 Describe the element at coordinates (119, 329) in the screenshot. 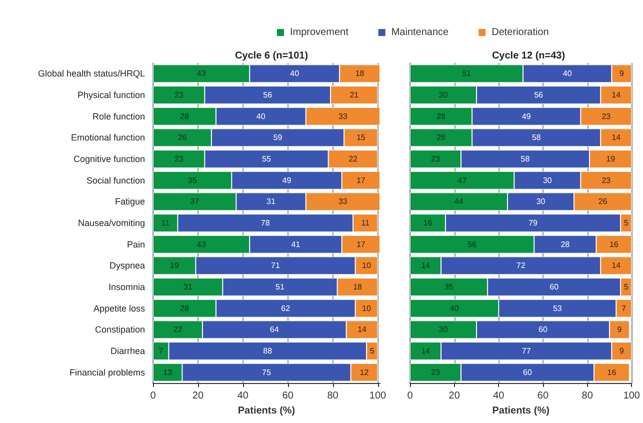

I see `y-tick-label: Constipation` at that location.